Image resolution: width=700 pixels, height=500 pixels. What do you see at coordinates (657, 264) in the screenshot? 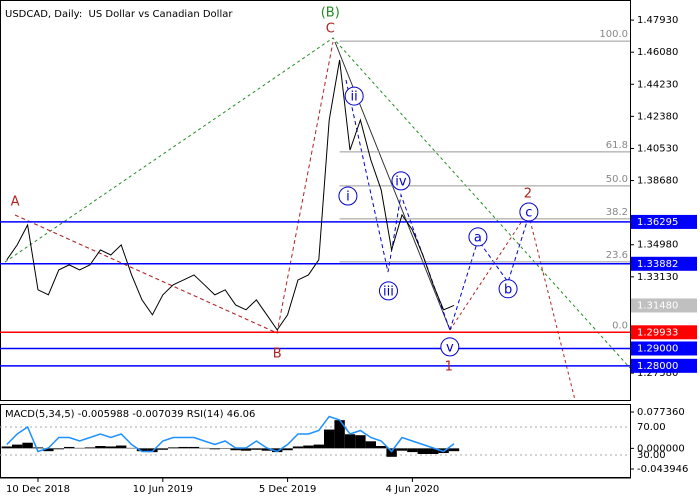
I see `level-label: 1.33882` at bounding box center [657, 264].